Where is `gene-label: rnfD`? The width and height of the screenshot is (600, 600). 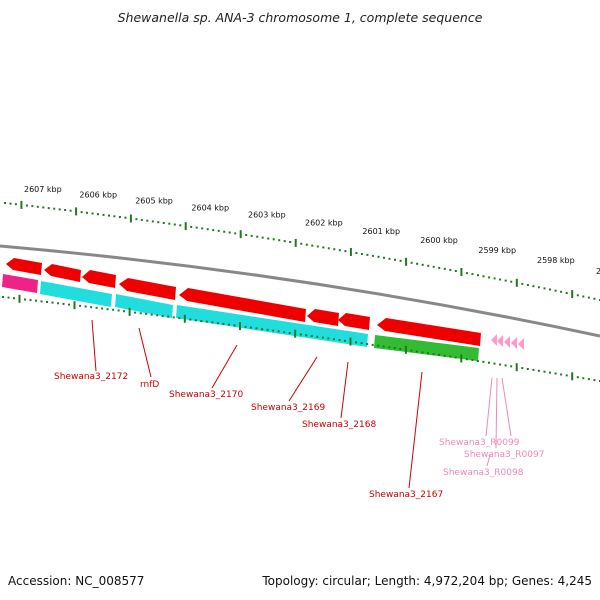 gene-label: rnfD is located at coordinates (149, 385).